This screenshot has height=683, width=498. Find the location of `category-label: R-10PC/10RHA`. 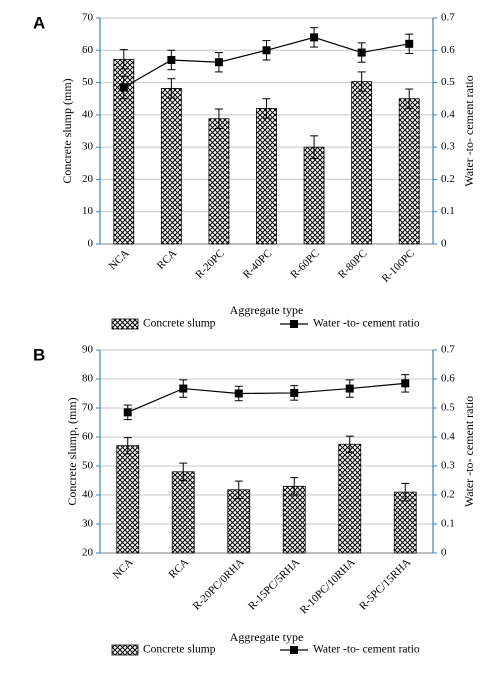

category-label: R-10PC/10RHA is located at coordinates (328, 586).